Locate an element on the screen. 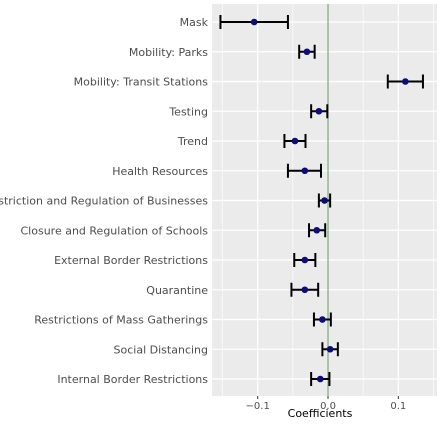  y-tick-label: Testing is located at coordinates (188, 111).